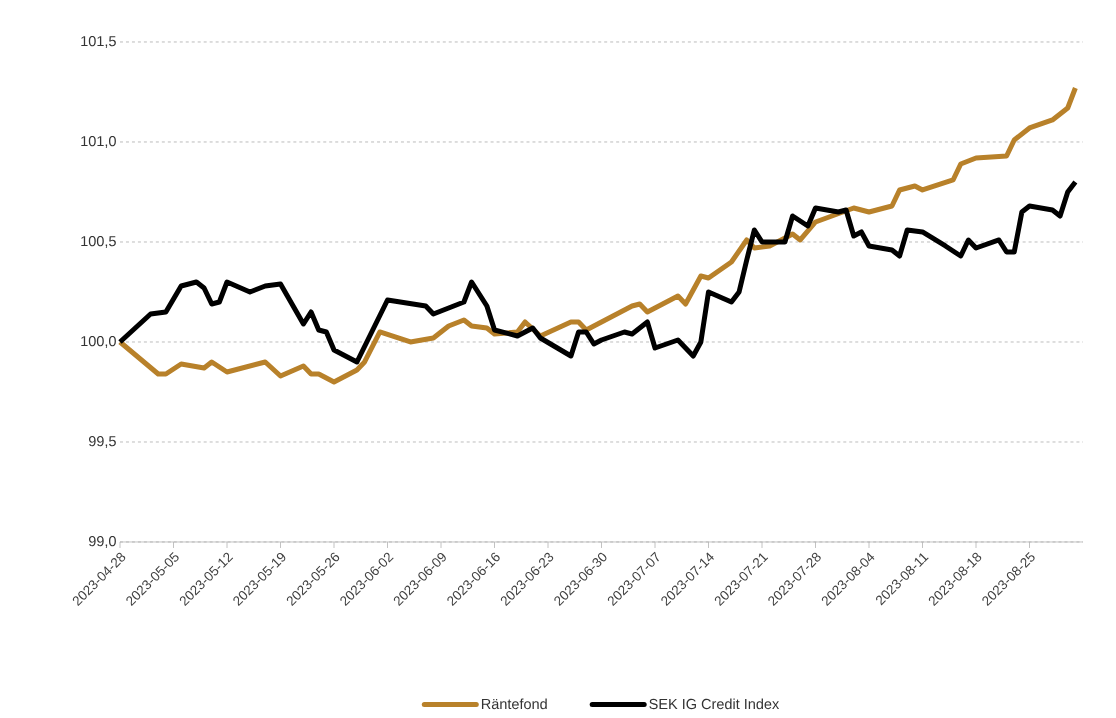  I want to click on y-tick-label: 101,5, so click(98, 41).